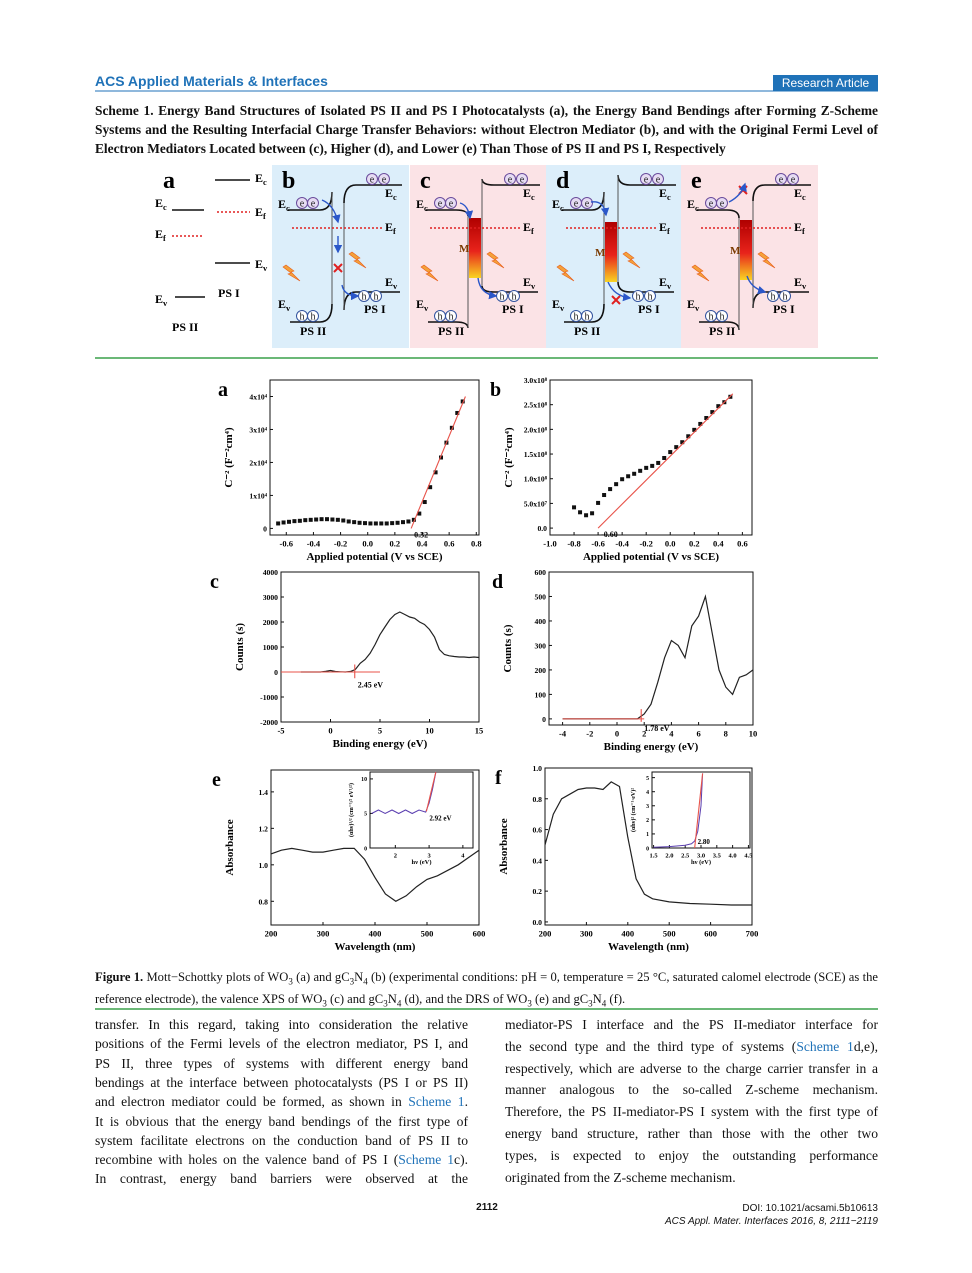  Describe the element at coordinates (536, 454) in the screenshot. I see `y-tick-label: 1.5x10⁸` at that location.